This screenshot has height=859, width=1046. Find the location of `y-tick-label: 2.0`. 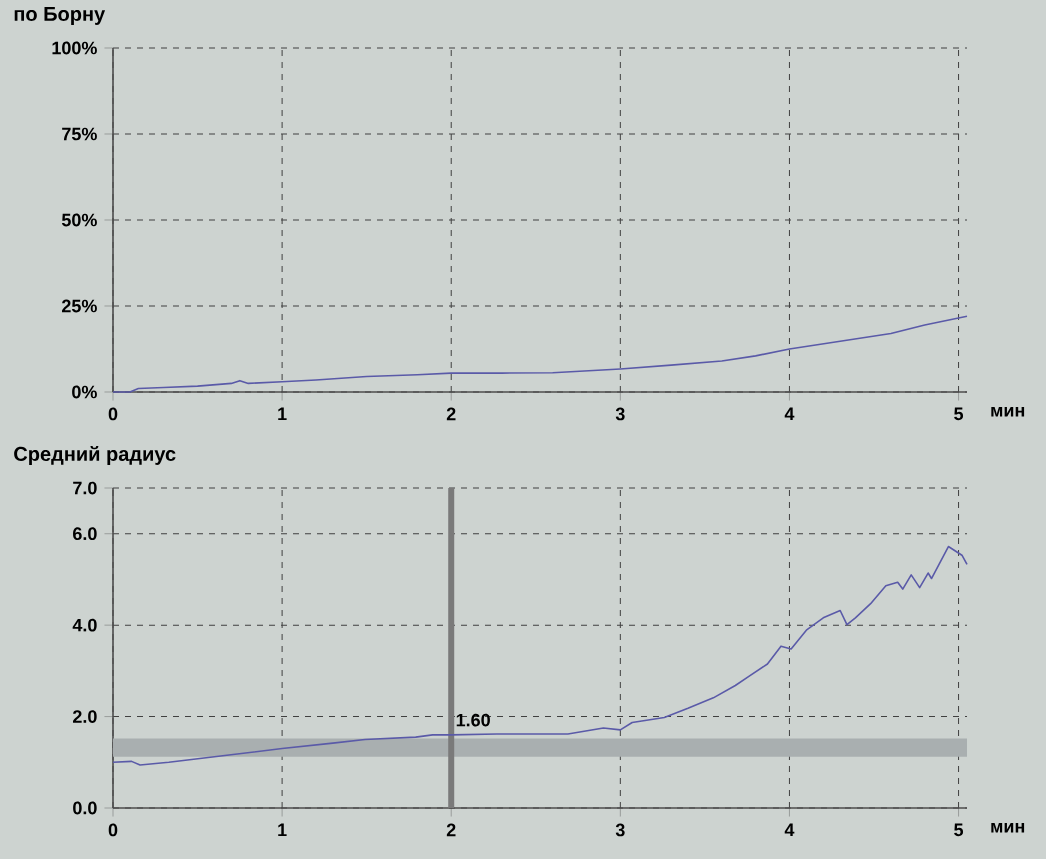

y-tick-label: 2.0 is located at coordinates (85, 716).